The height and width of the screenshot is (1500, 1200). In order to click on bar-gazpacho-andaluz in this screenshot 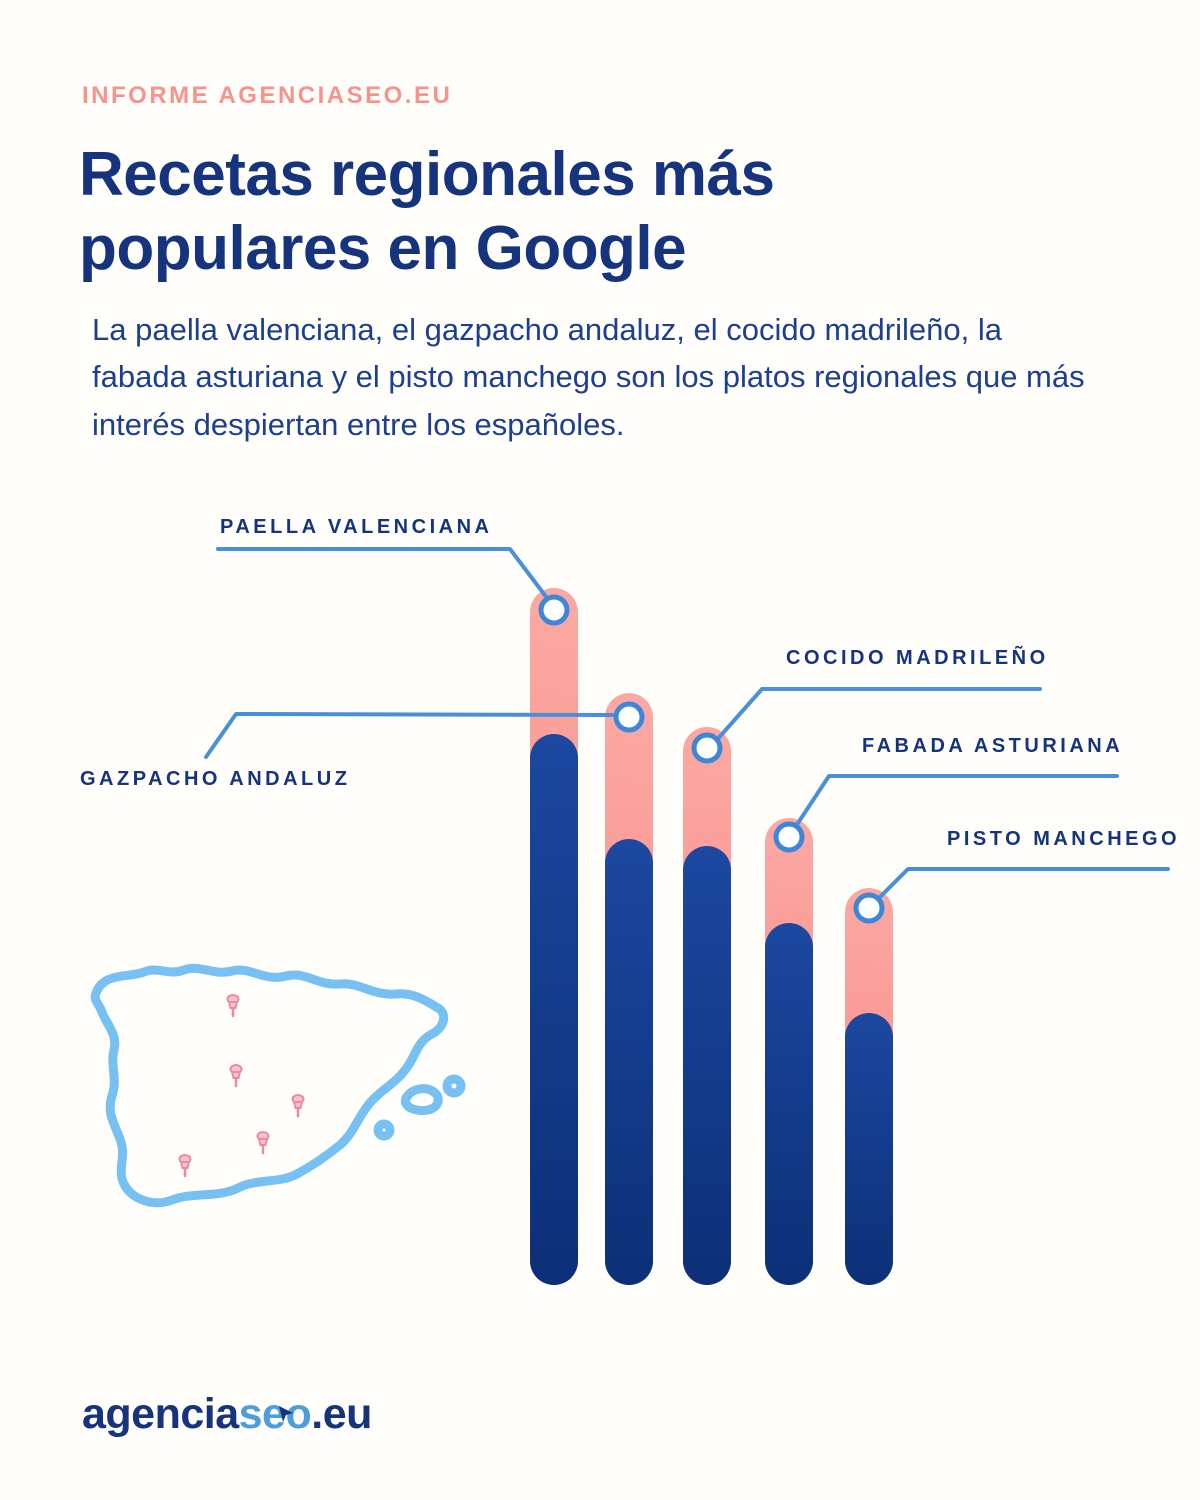, I will do `click(629, 989)`.